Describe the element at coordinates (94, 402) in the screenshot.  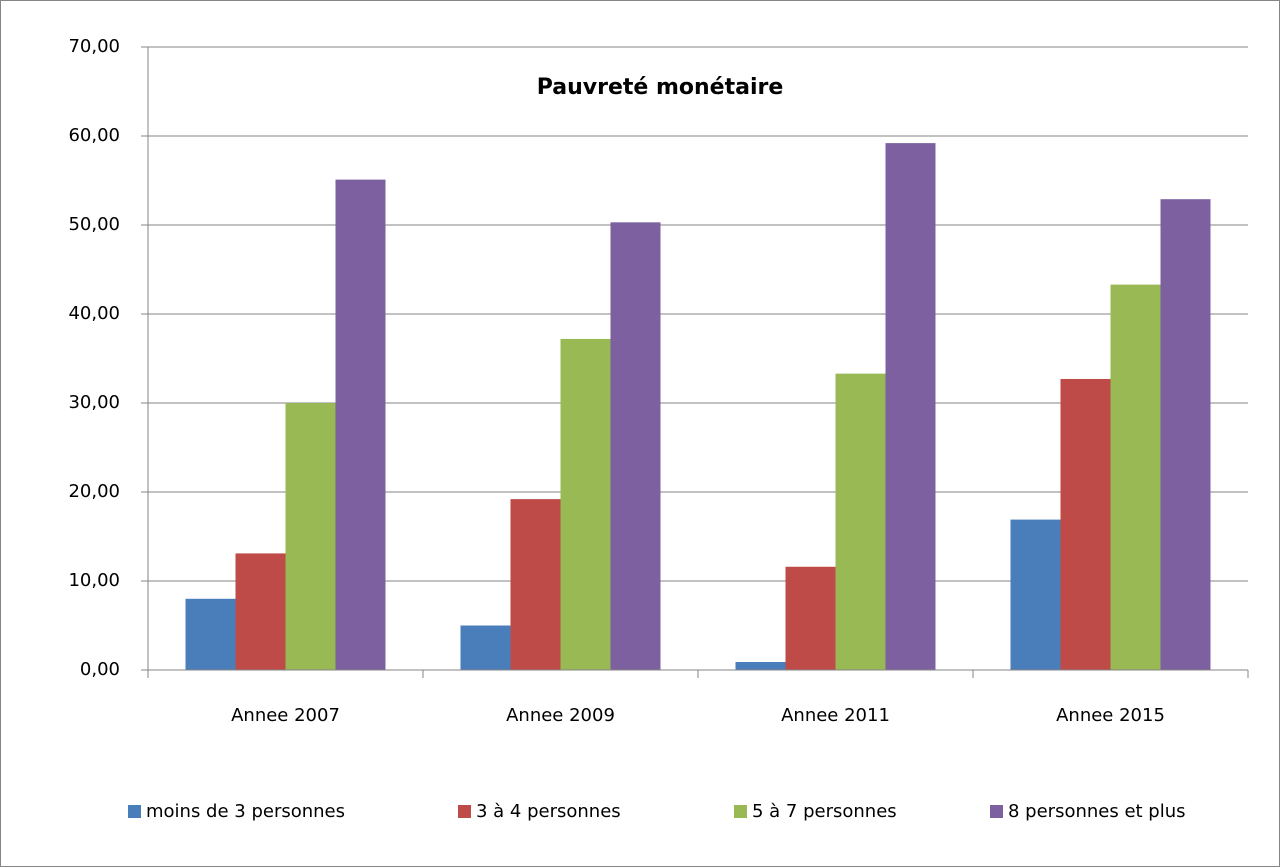
I see `y-tick-label: 30,00` at that location.